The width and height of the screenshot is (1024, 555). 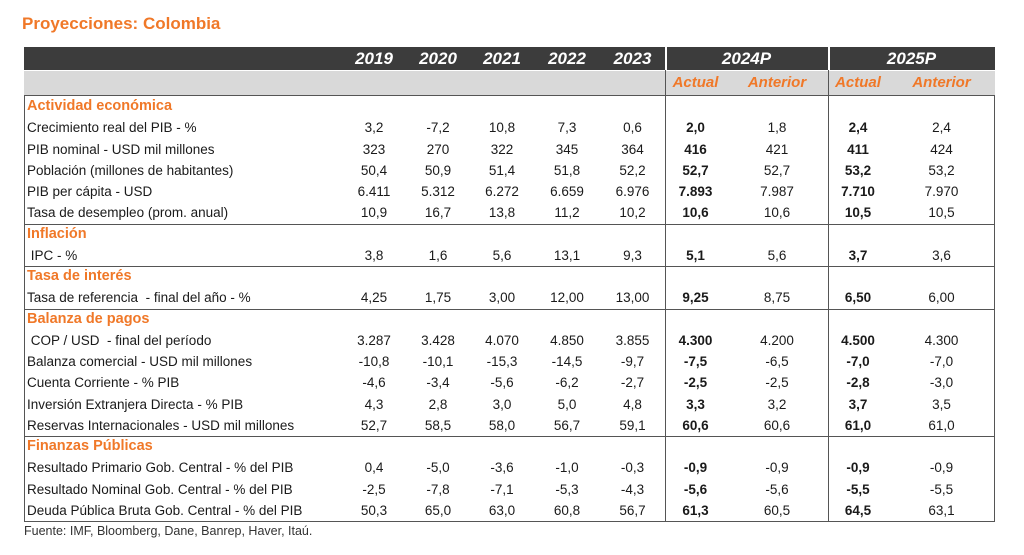 I want to click on cell-2024p-anterior: 4.200, so click(x=777, y=340).